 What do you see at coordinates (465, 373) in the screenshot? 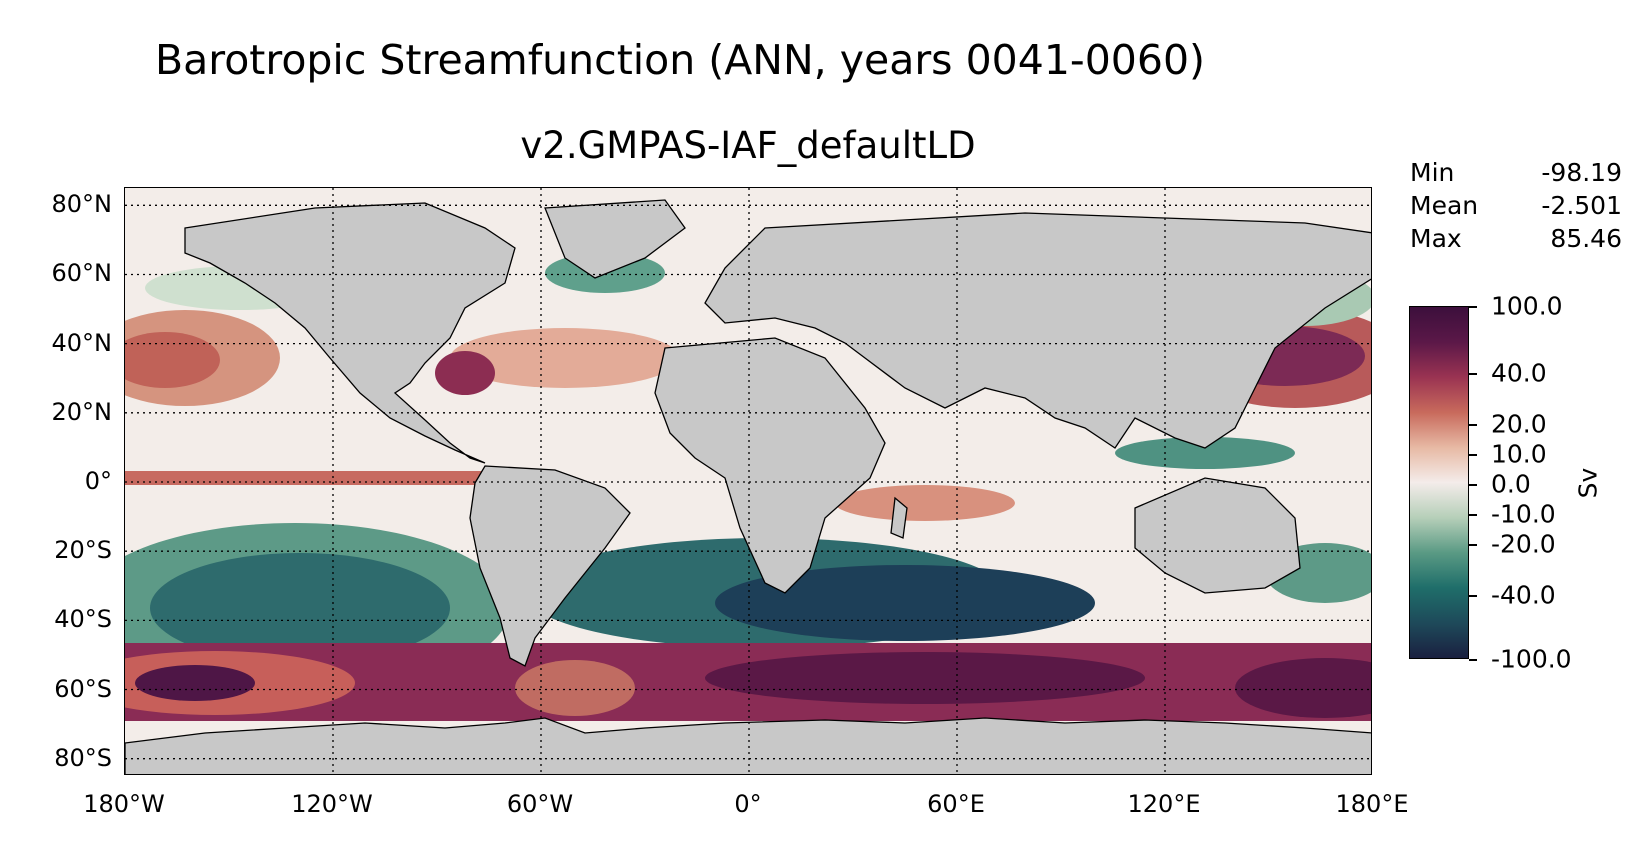
I see `gulf-stream` at bounding box center [465, 373].